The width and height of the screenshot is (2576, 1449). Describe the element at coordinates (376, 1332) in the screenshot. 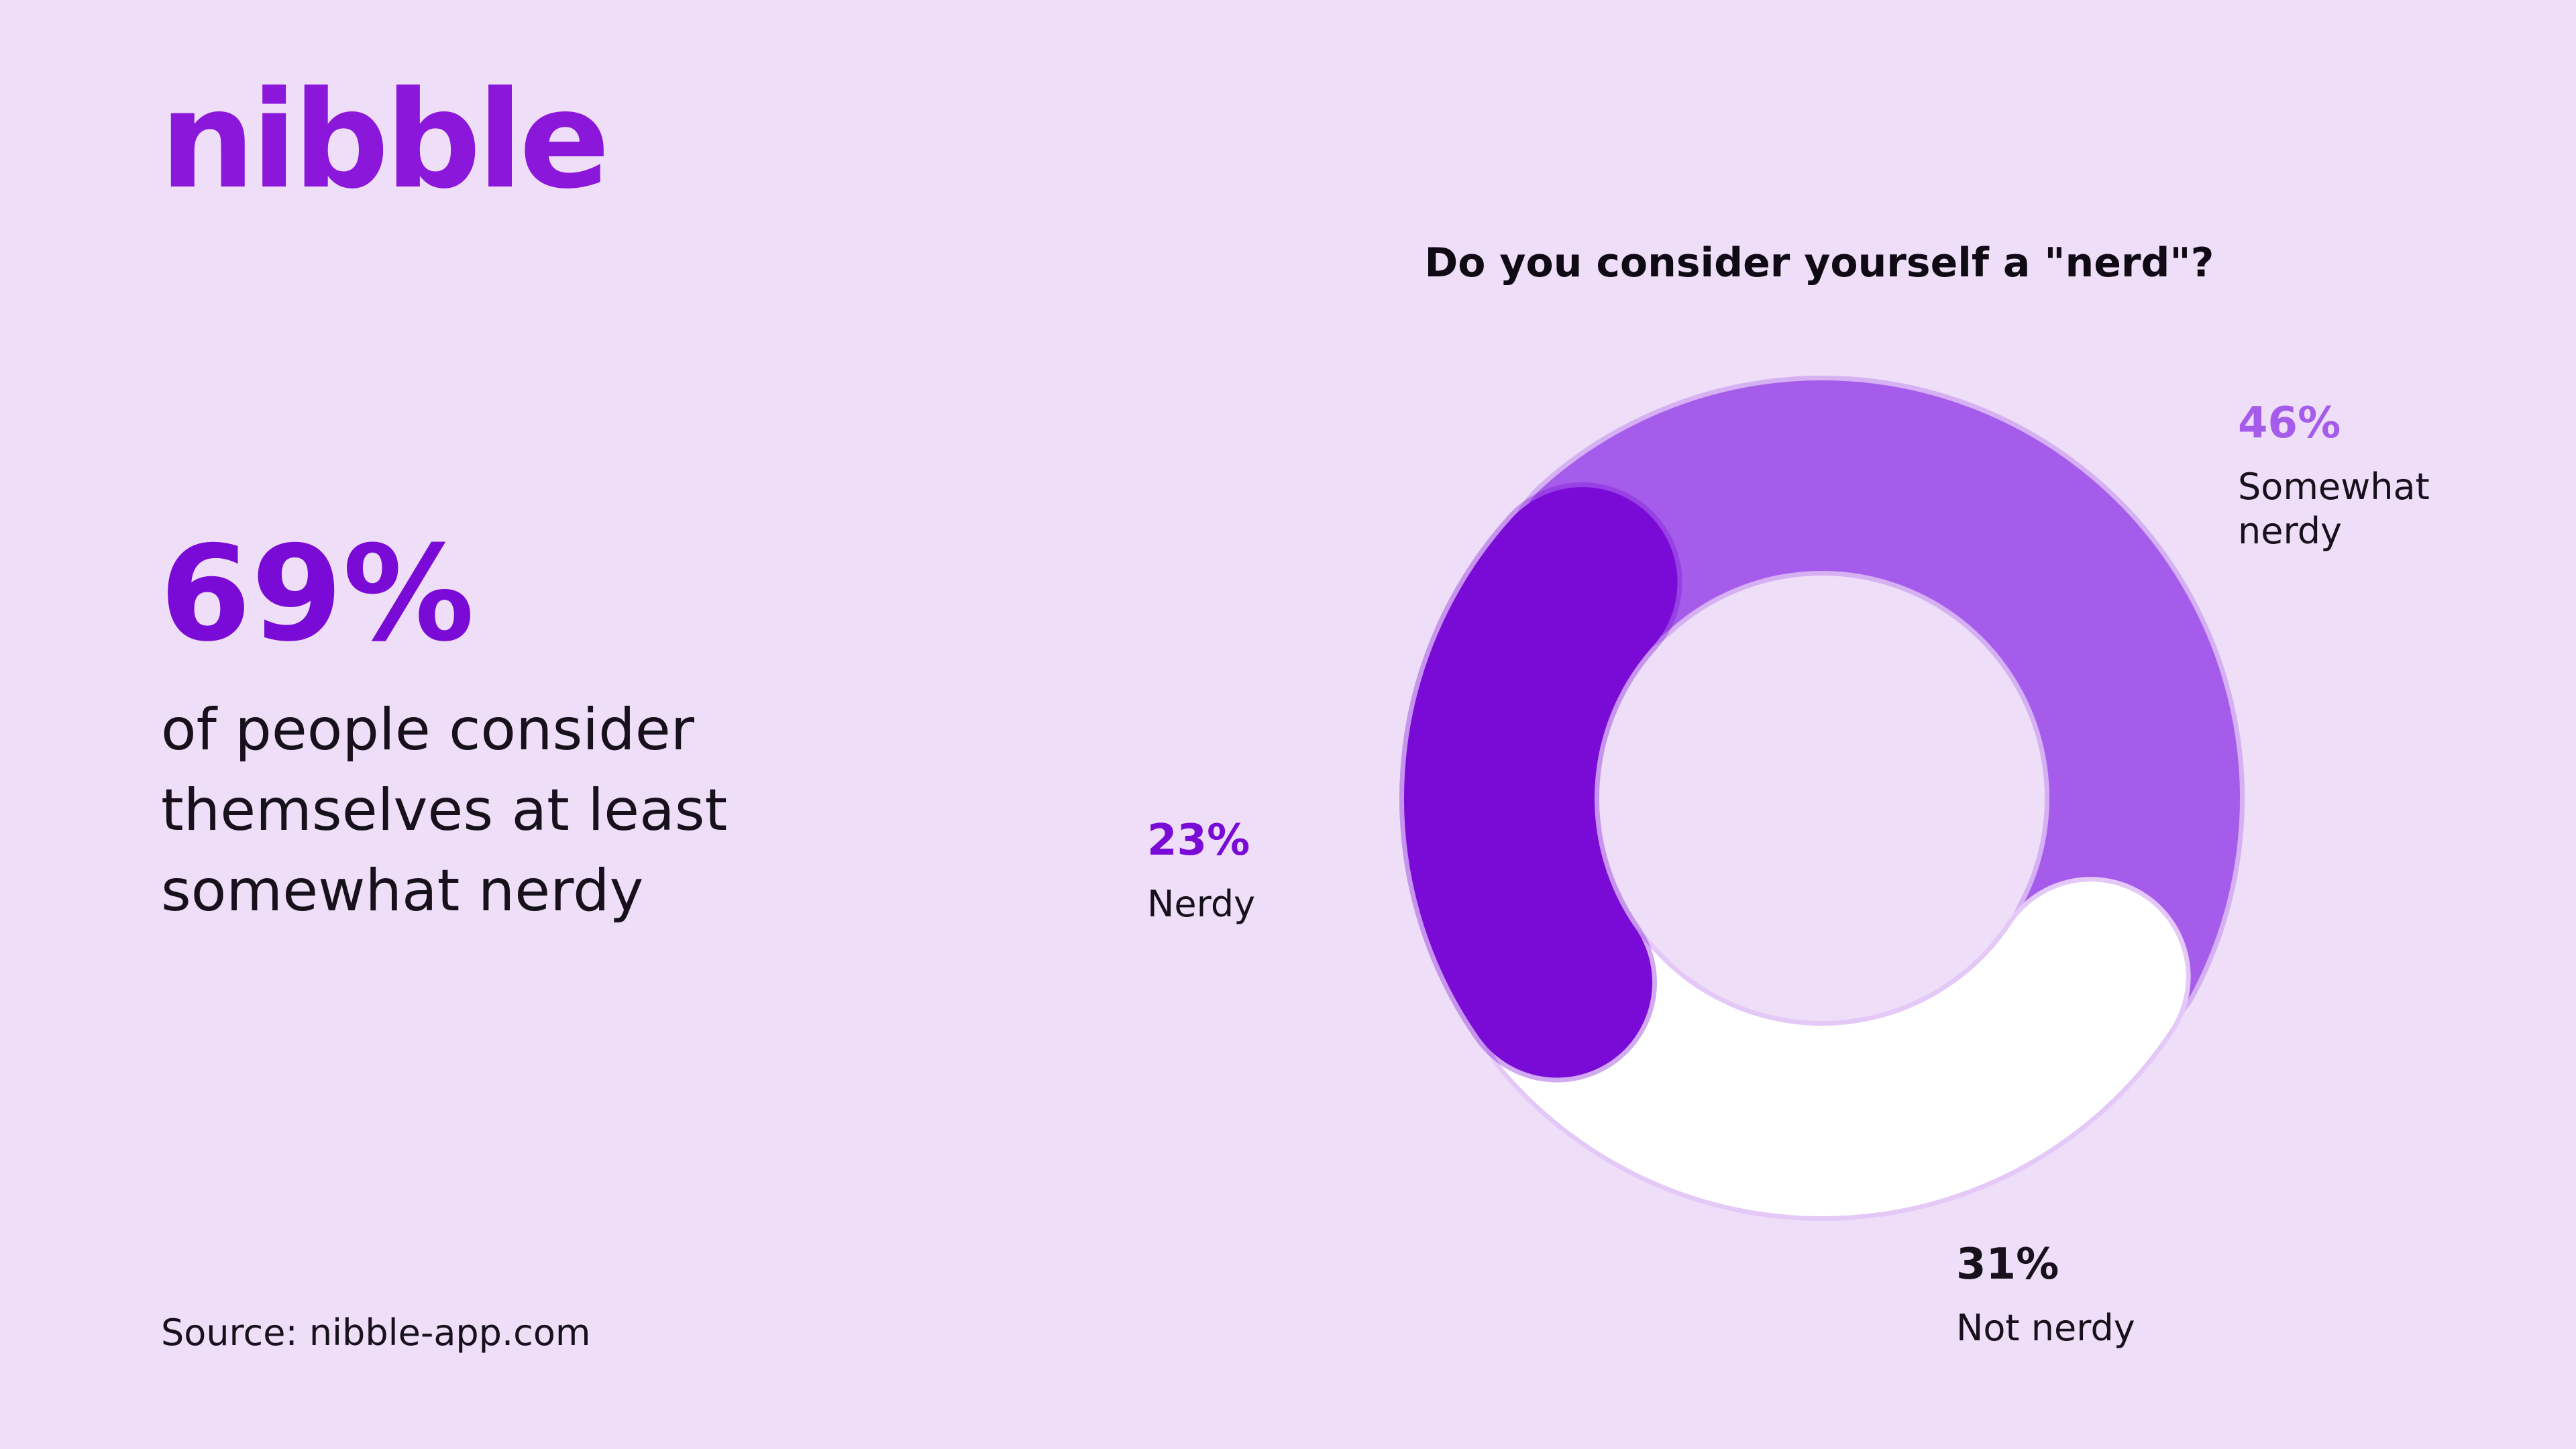

I see `source-note: Source: nibble-app.com` at that location.